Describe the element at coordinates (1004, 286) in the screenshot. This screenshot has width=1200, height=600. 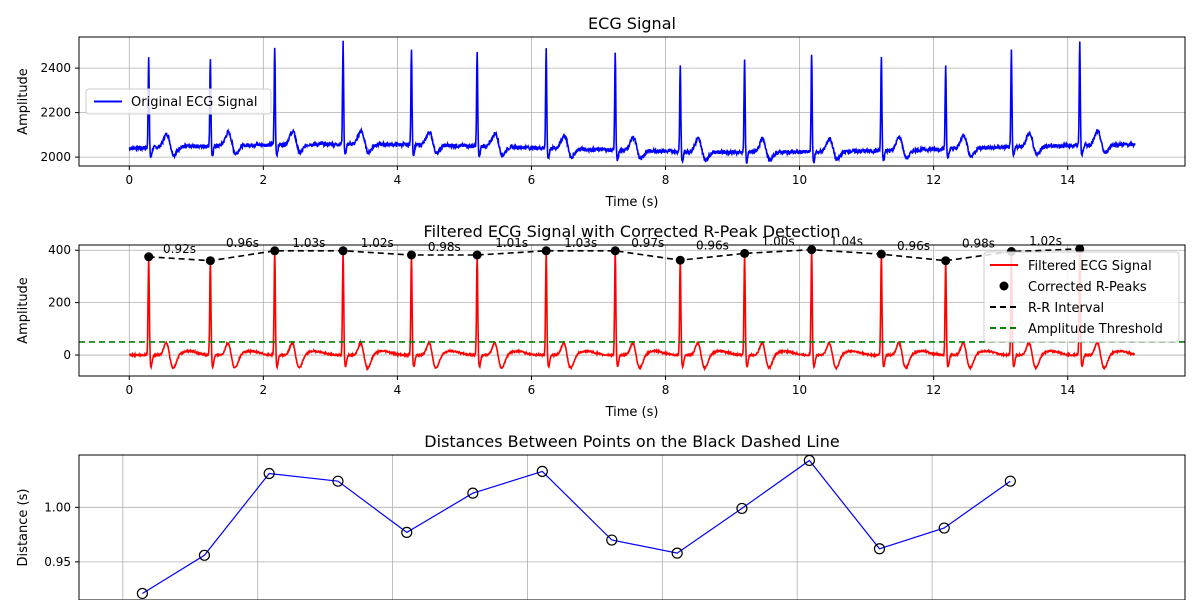
I see `legend-swatch-peaks` at that location.